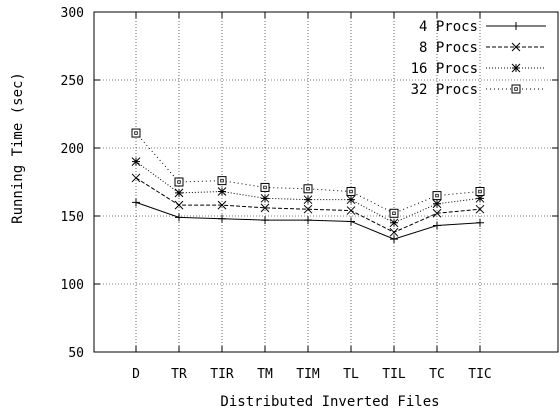  Describe the element at coordinates (72, 217) in the screenshot. I see `y-tick-label-2: 150` at that location.